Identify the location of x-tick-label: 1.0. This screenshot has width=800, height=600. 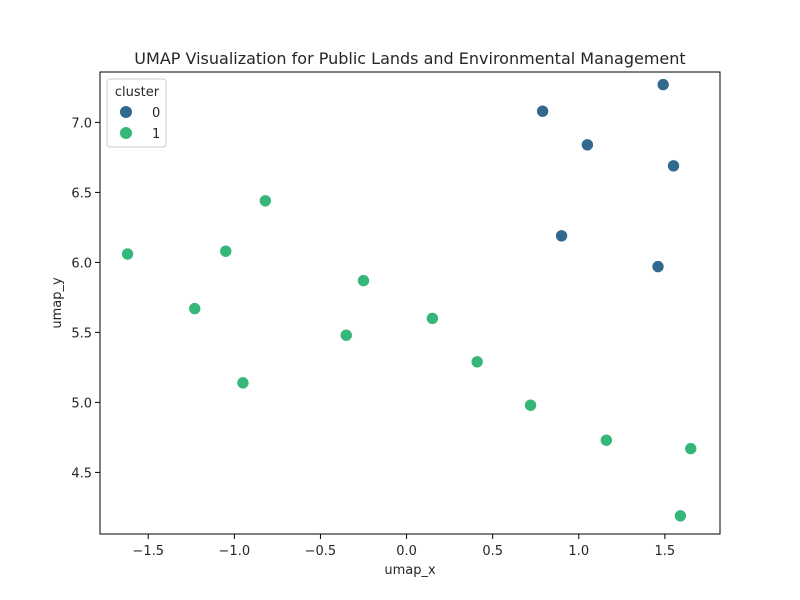
(578, 551).